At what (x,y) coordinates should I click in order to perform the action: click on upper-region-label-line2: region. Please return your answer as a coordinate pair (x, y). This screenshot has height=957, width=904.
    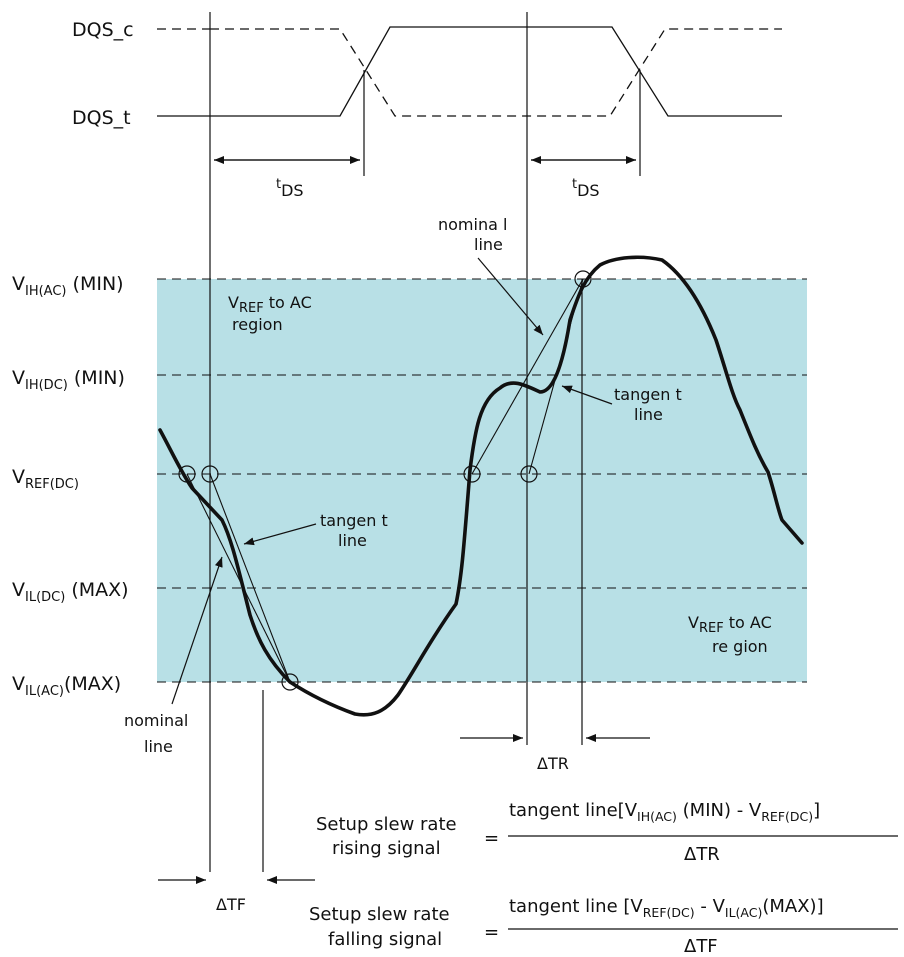
    Looking at the image, I should click on (257, 324).